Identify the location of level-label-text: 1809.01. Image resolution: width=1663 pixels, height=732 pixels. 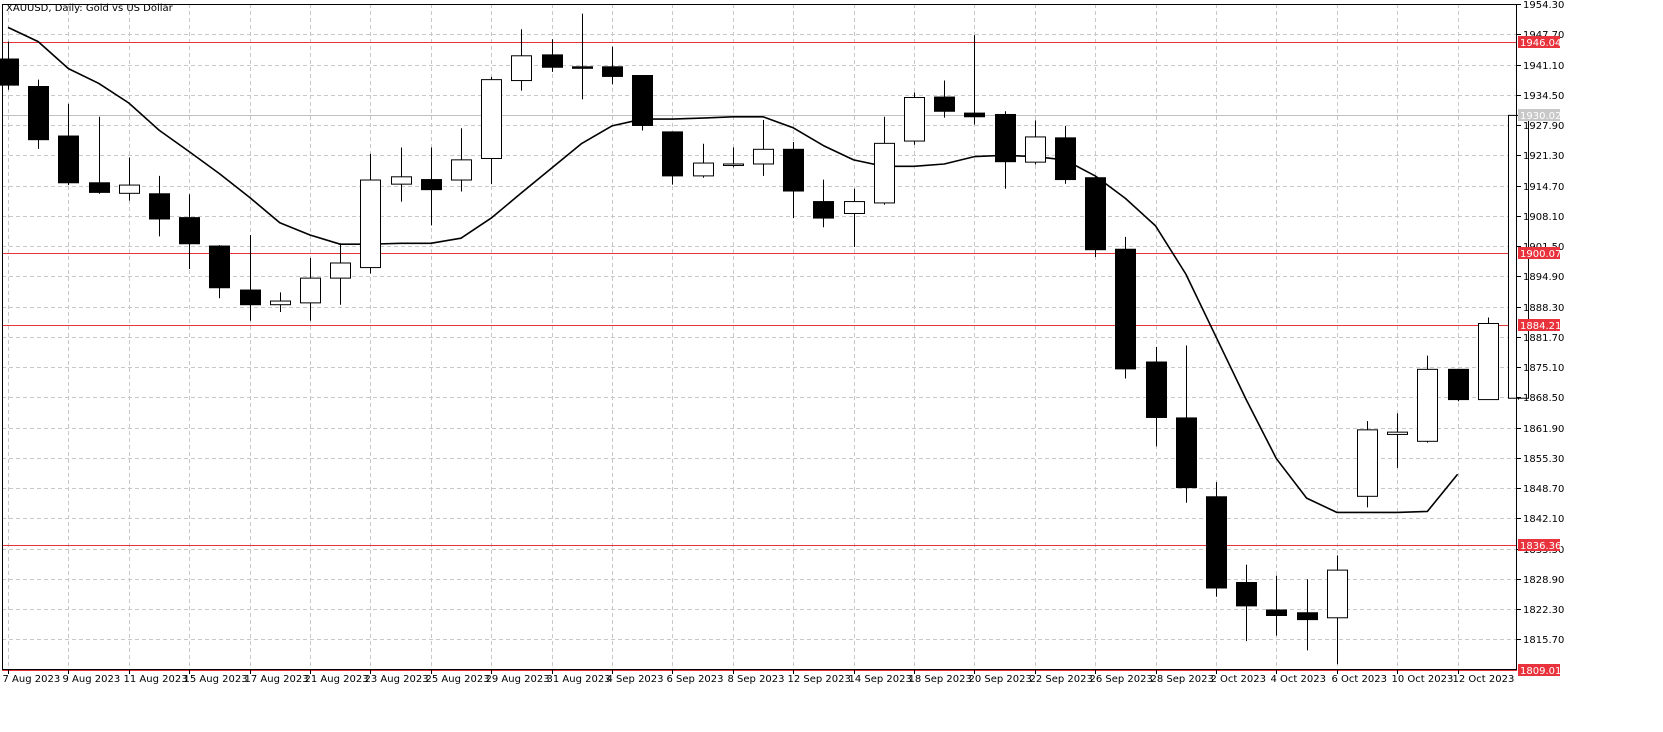
(1540, 671).